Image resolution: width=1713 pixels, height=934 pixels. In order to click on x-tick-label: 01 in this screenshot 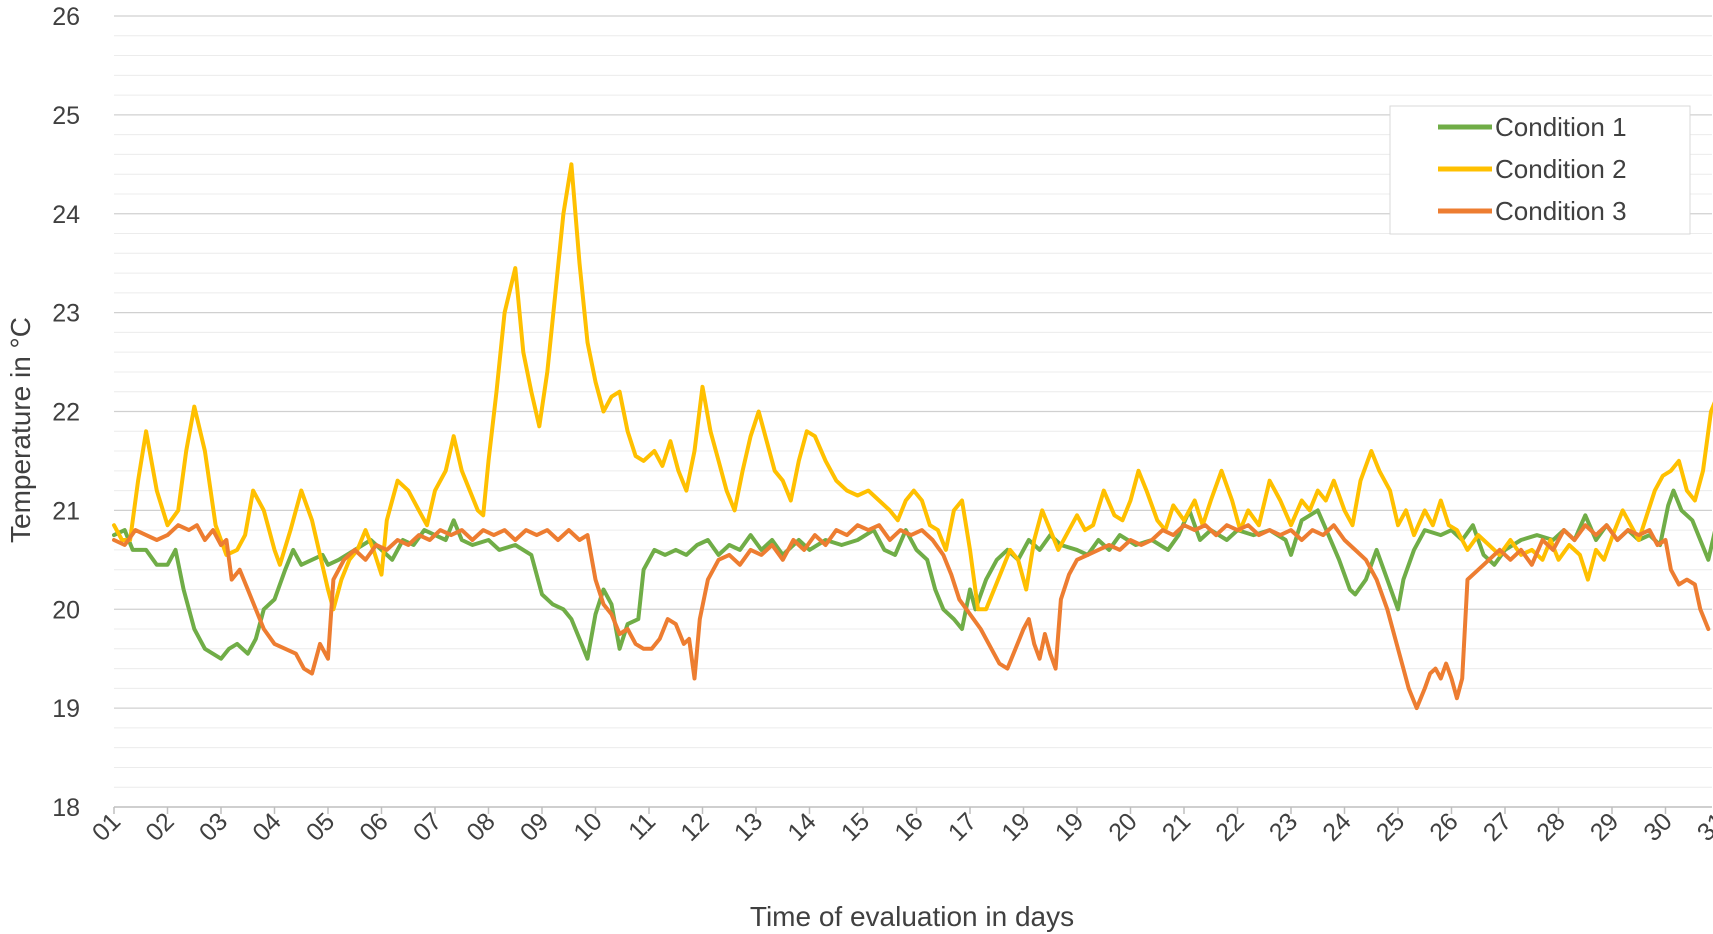, I will do `click(106, 826)`.